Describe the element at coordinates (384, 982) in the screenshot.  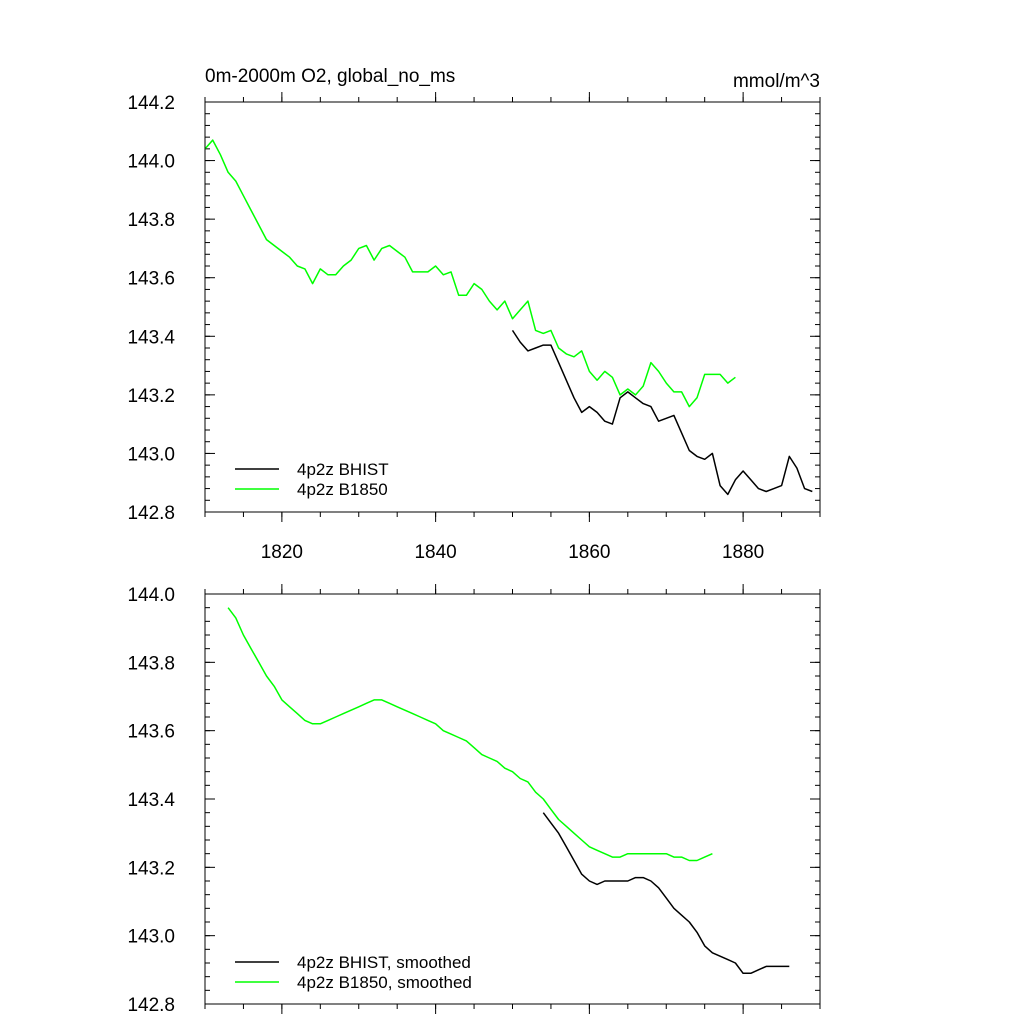
I see `legend-label-b1850-smoothed: 4p2z B1850, smoothed` at that location.